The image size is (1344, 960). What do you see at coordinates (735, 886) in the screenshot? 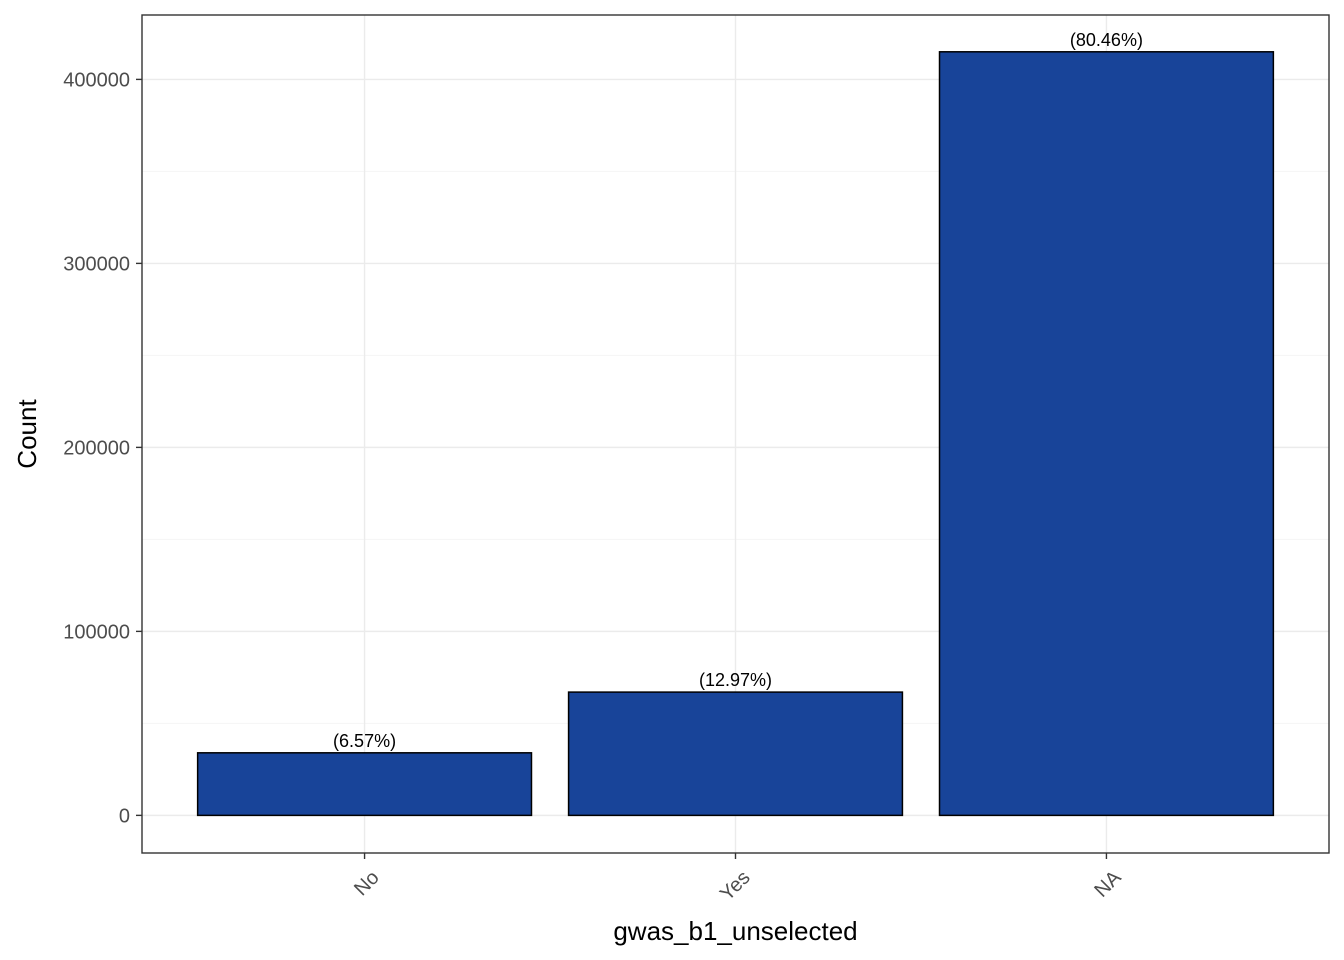
I see `x-tick-label: Yes` at bounding box center [735, 886].